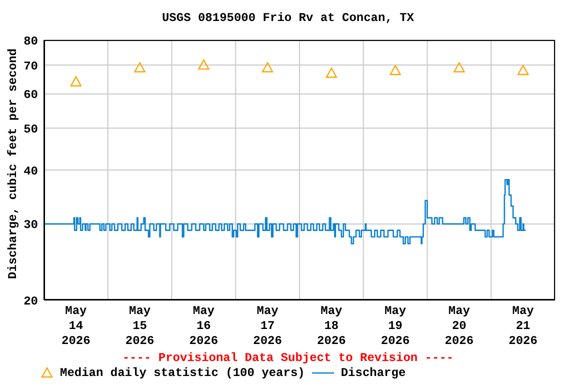  I want to click on y-axis-title: Discharge, cubic feet per second, so click(13, 163).